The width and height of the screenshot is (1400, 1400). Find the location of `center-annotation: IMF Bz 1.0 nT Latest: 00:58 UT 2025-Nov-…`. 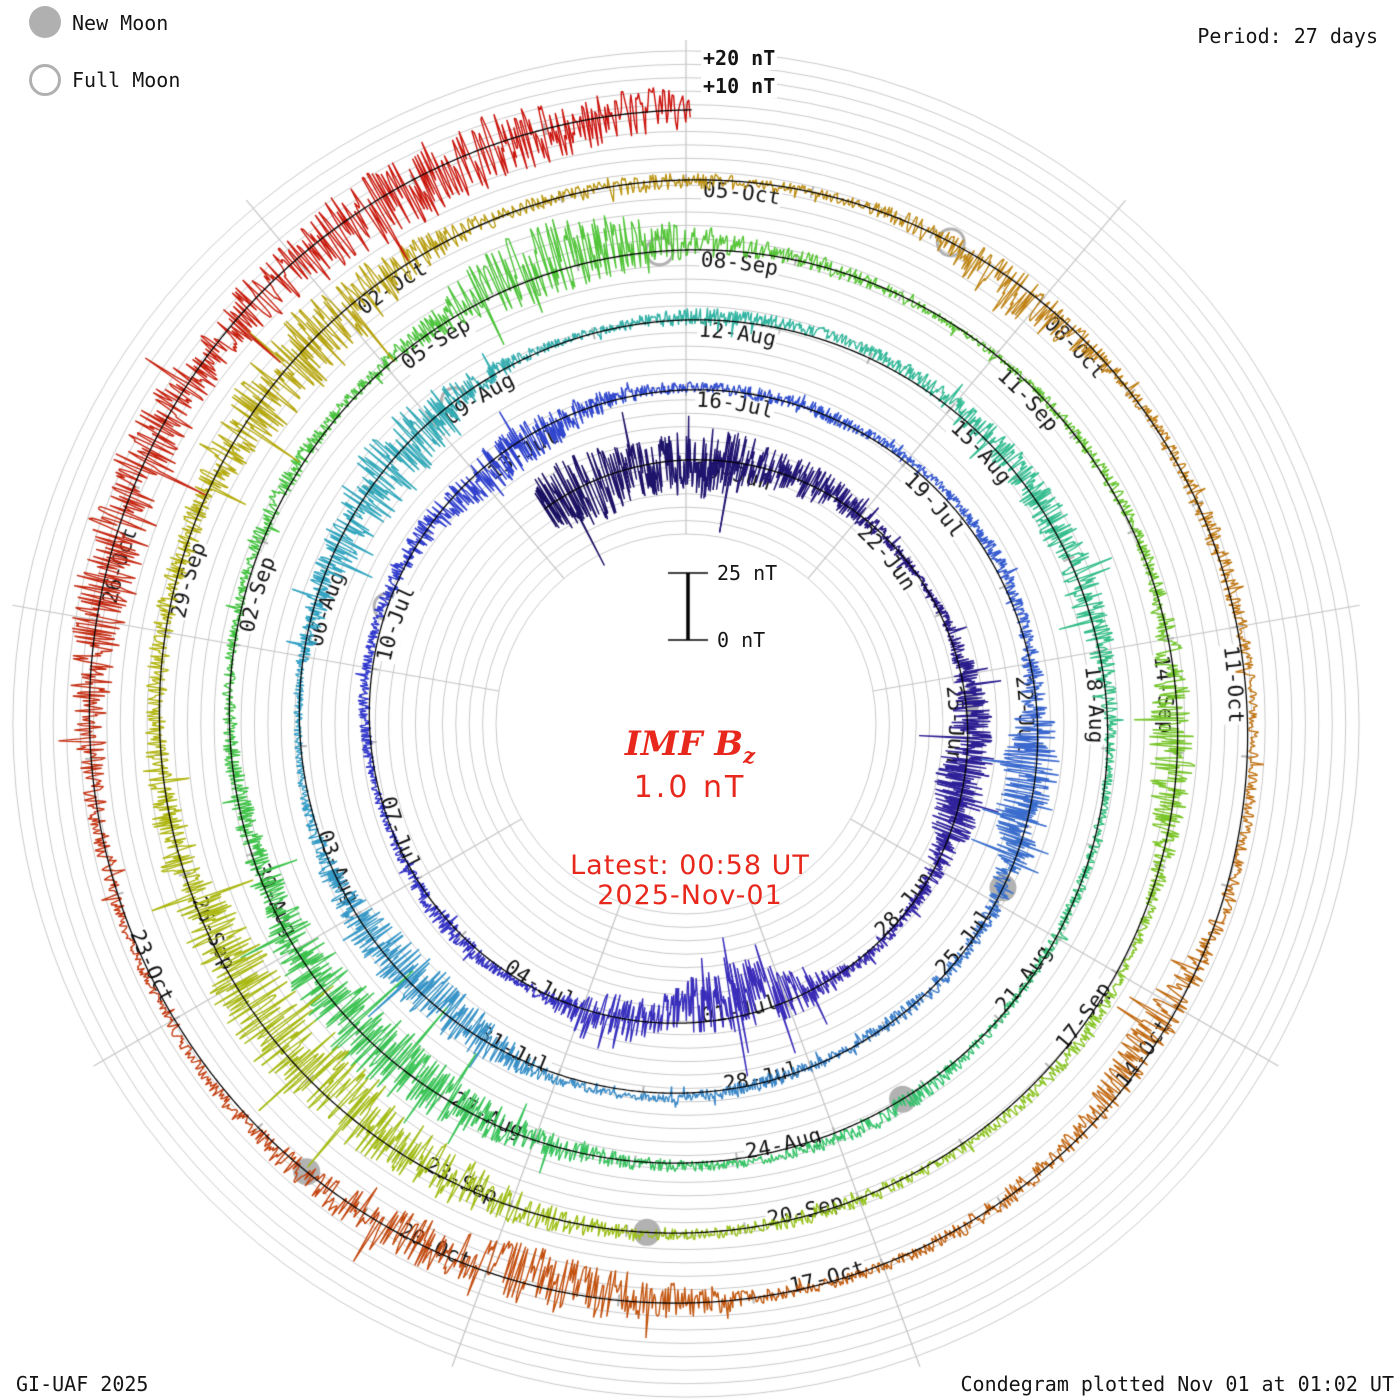

center-annotation: IMF Bz 1.0 nT Latest: 00:58 UT 2025-Nov-… is located at coordinates (690, 817).